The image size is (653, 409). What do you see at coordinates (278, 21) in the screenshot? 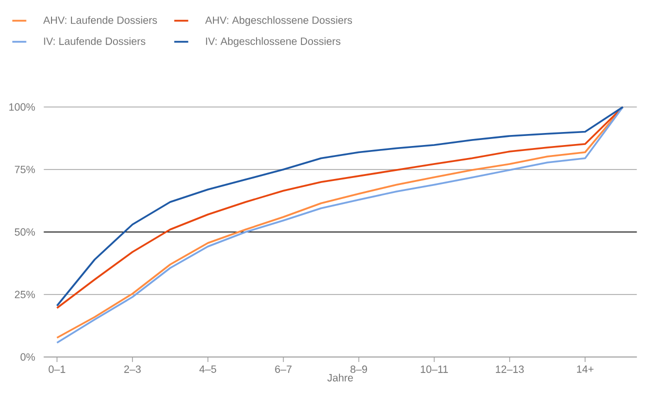
I see `legend-label: AHV: Abgeschlossene Dossiers` at bounding box center [278, 21].